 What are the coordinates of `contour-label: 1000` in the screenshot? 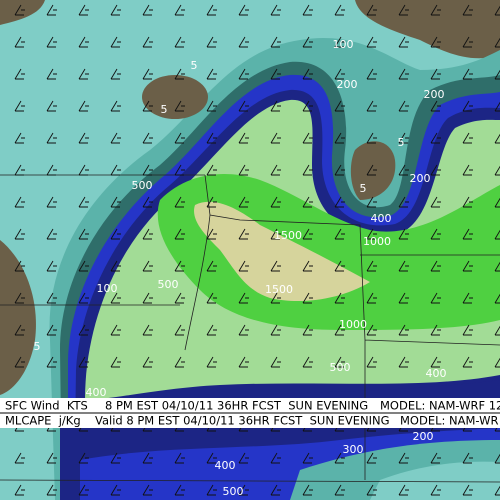 It's located at (377, 241).